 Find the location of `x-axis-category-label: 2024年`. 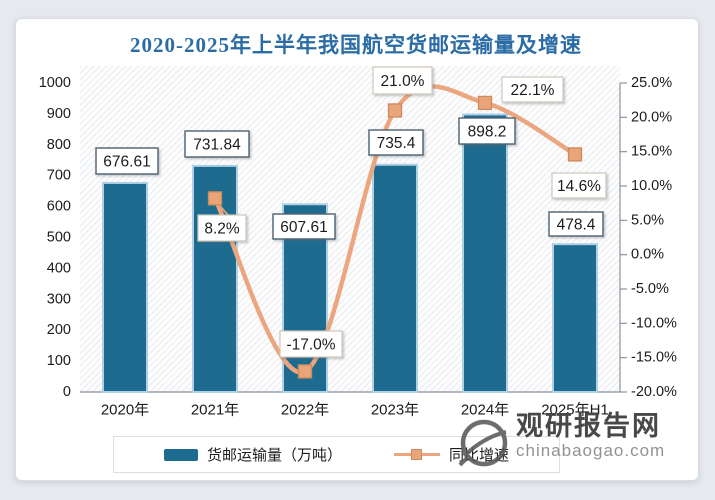

x-axis-category-label: 2024年 is located at coordinates (485, 410).